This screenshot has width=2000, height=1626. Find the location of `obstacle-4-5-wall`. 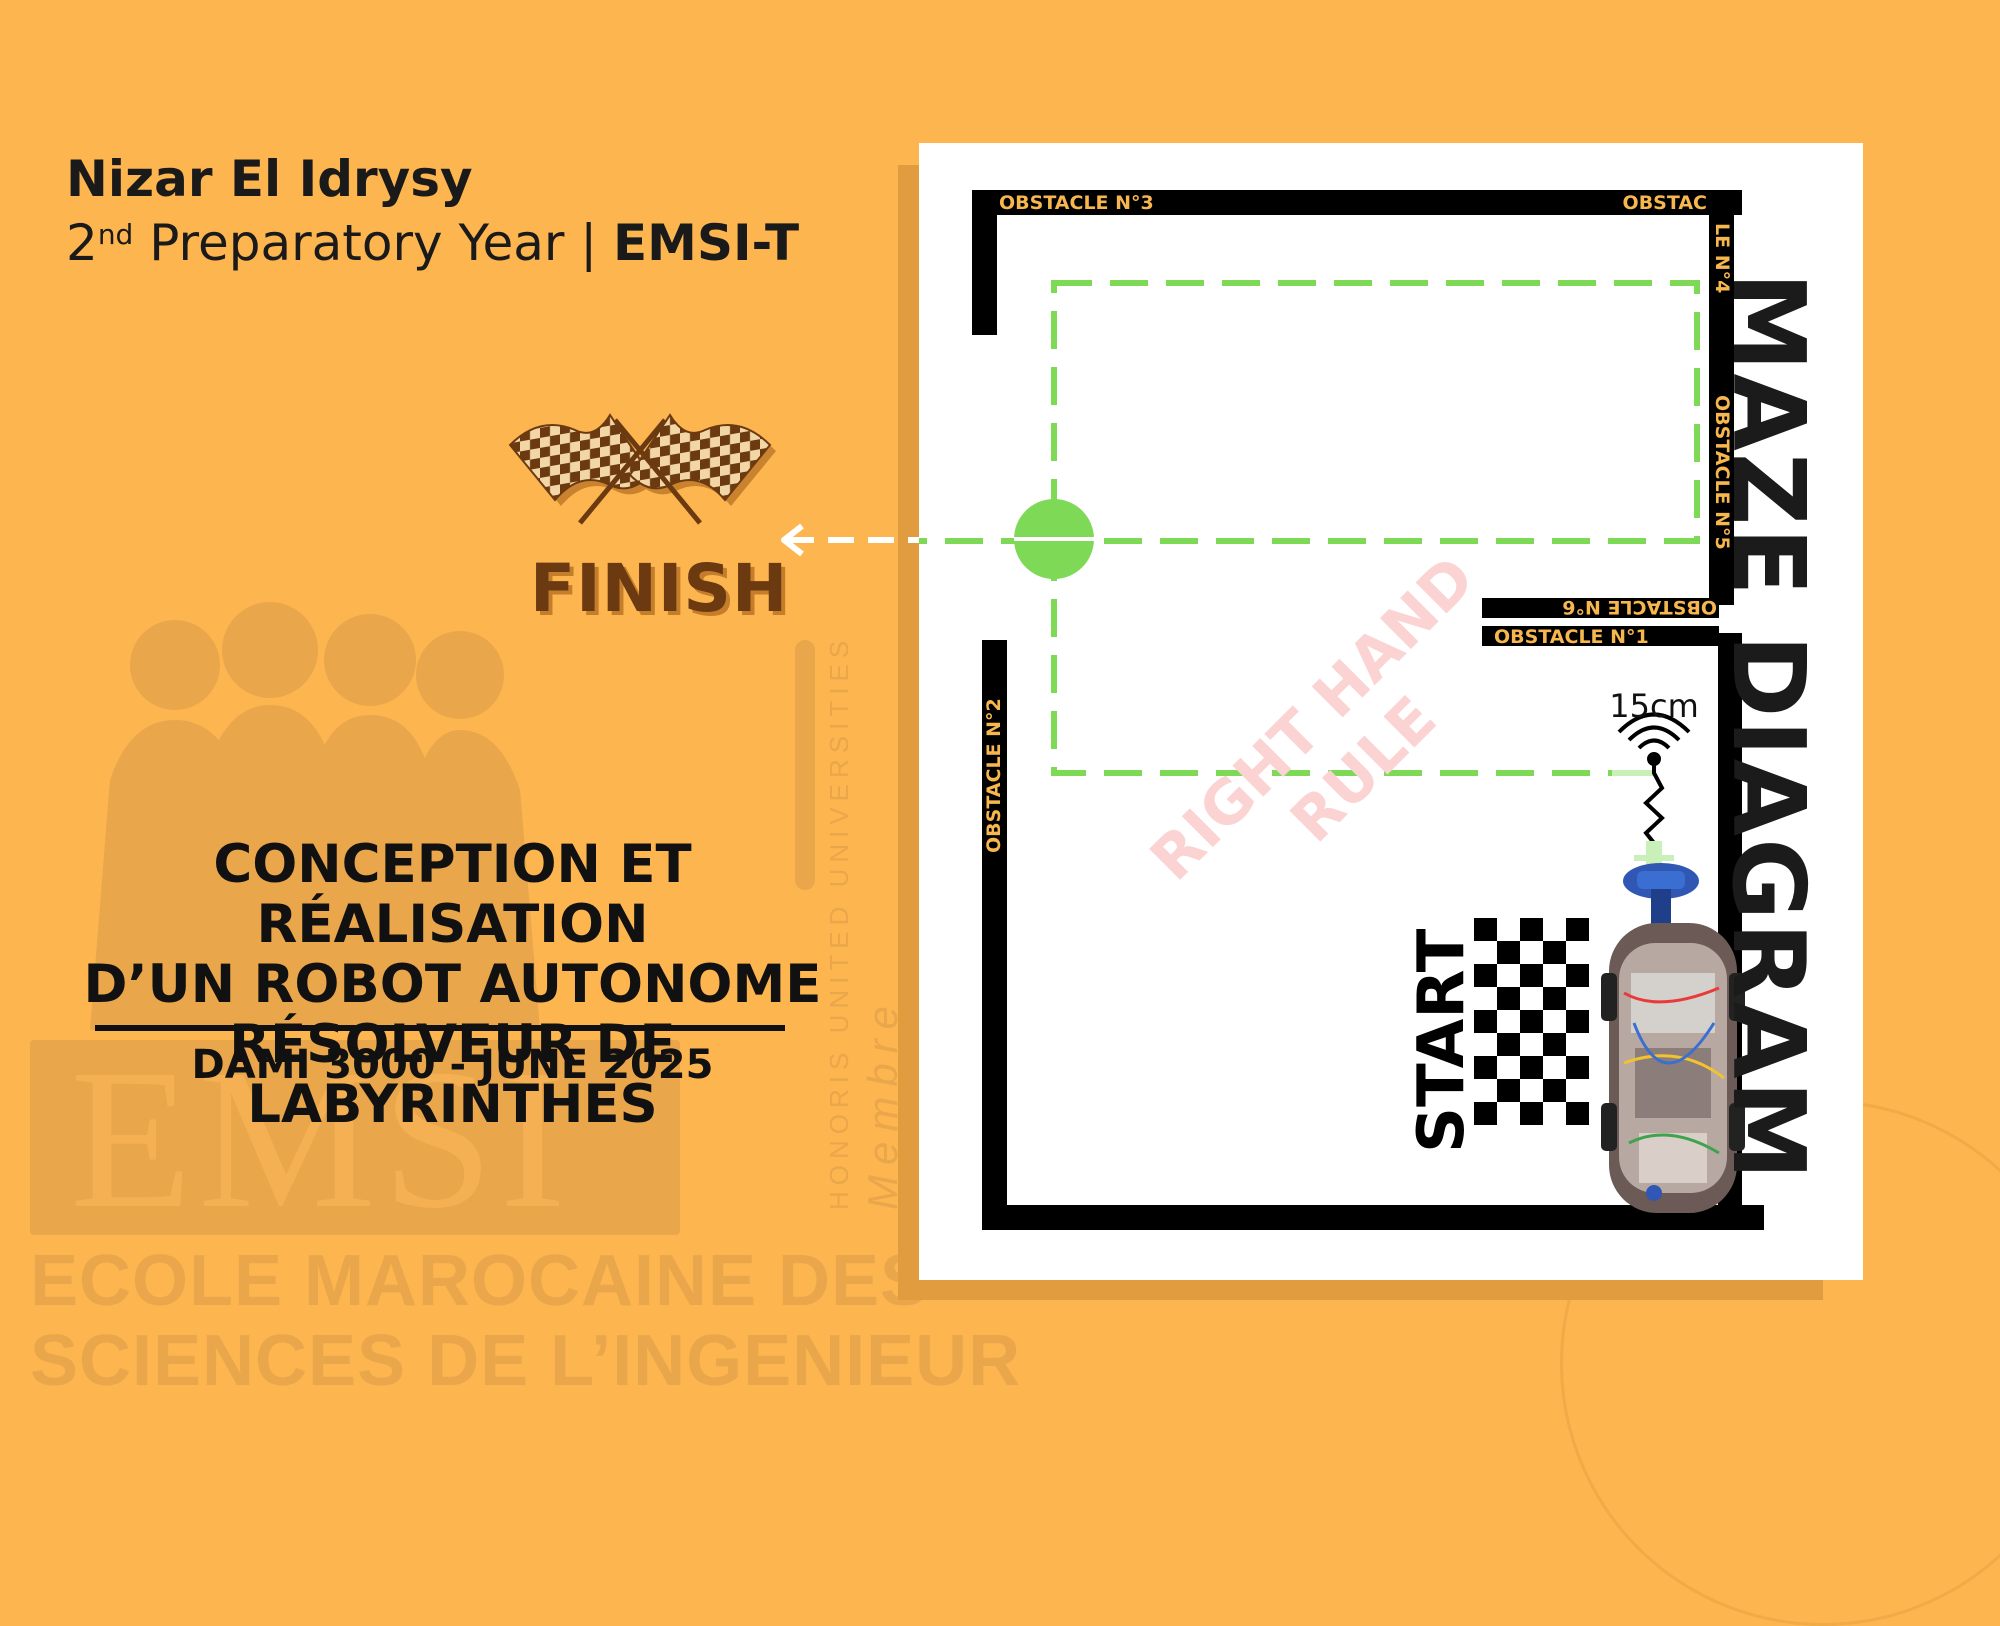

obstacle-4-5-wall is located at coordinates (1721, 397).